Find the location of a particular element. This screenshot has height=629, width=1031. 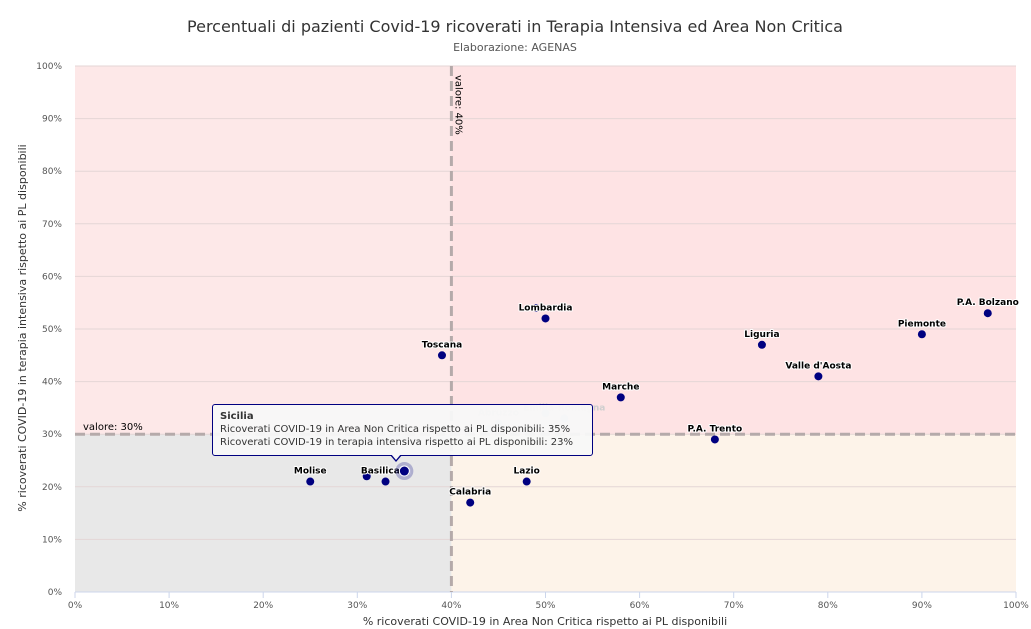

threshold-label-y: valore: 30% is located at coordinates (113, 427).